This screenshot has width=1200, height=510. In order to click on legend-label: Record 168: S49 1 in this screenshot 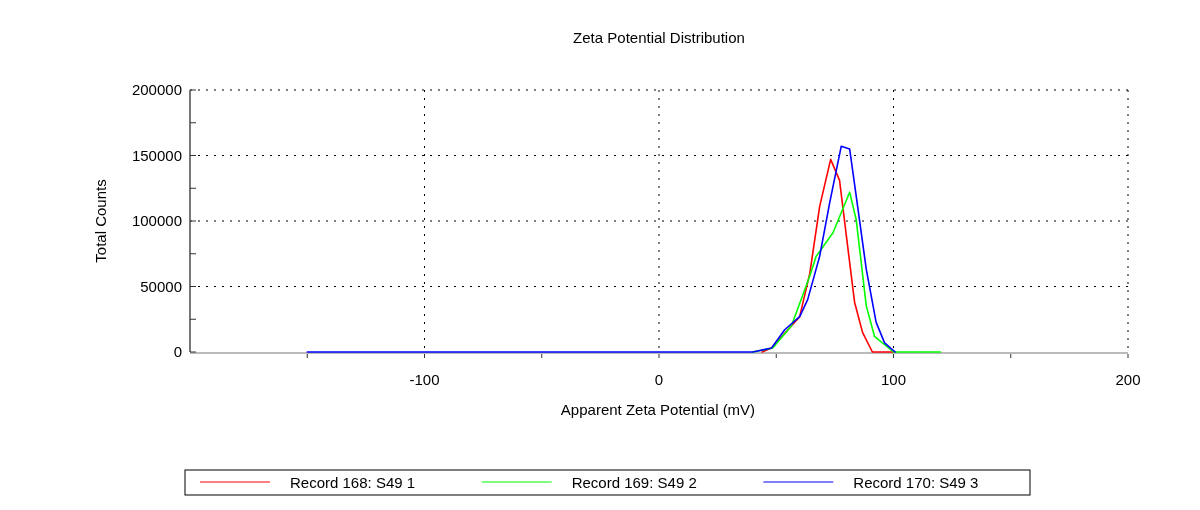, I will do `click(353, 482)`.